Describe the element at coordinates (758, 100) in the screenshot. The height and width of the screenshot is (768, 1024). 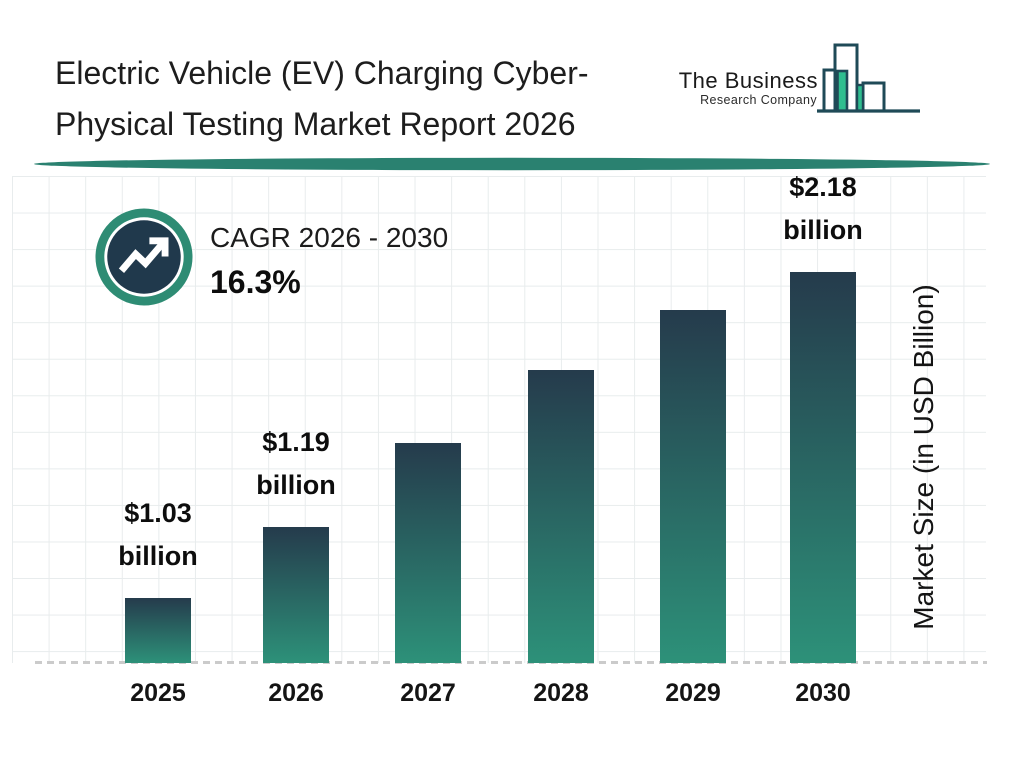
I see `logo-company-subname: Research Company` at that location.